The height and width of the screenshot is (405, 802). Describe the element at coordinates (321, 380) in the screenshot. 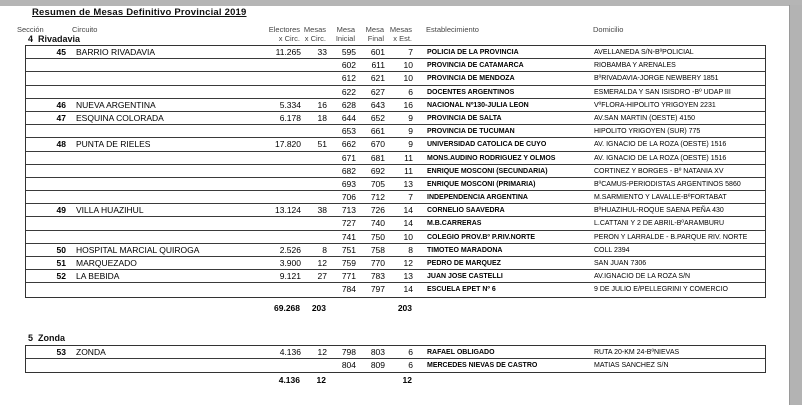

I see `total-mesas: 12` at that location.